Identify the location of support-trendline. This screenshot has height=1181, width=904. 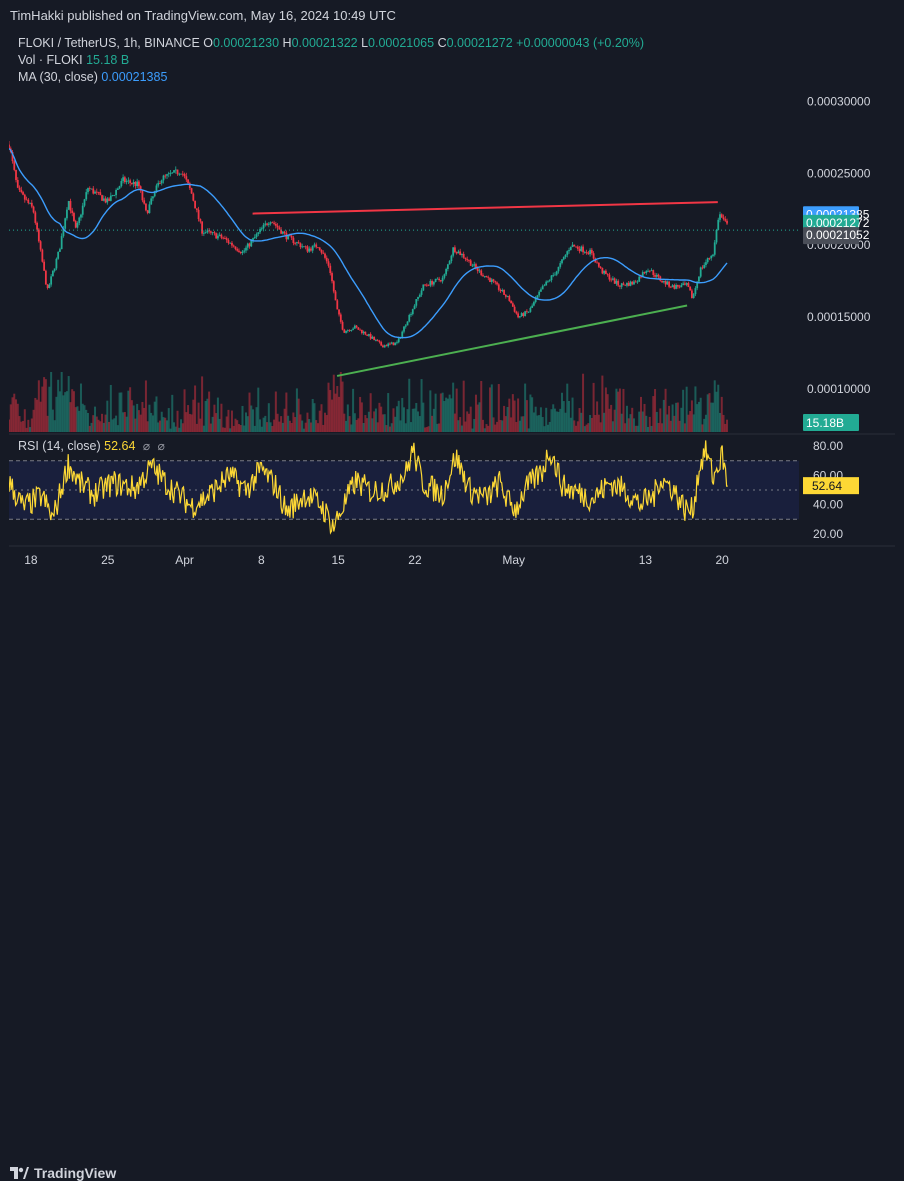
(512, 340).